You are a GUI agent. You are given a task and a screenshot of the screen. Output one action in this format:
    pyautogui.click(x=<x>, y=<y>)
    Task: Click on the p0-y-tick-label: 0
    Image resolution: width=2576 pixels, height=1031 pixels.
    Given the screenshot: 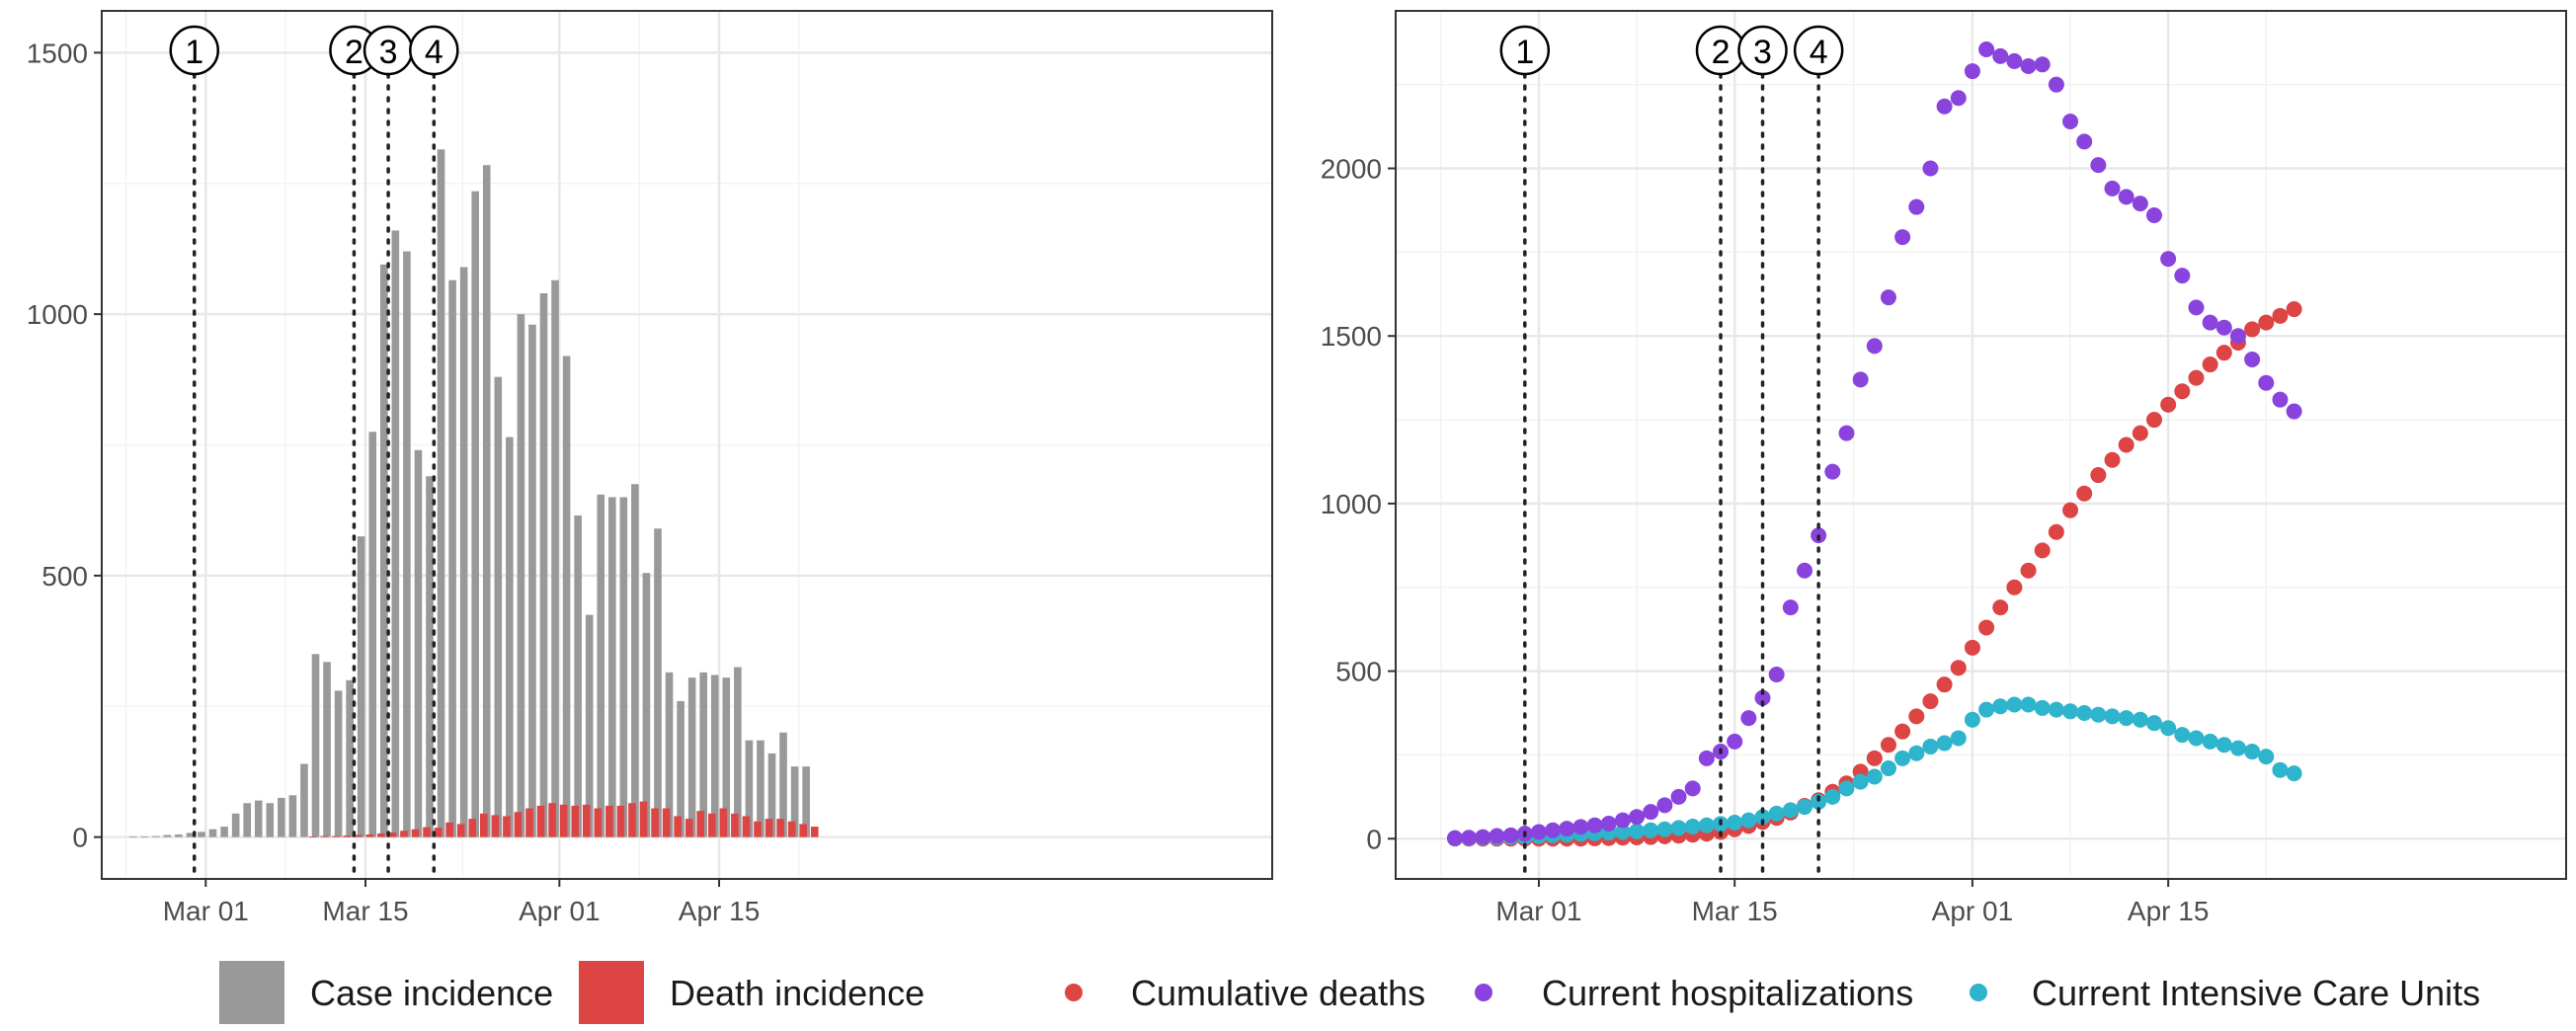 What is the action you would take?
    pyautogui.click(x=80, y=838)
    